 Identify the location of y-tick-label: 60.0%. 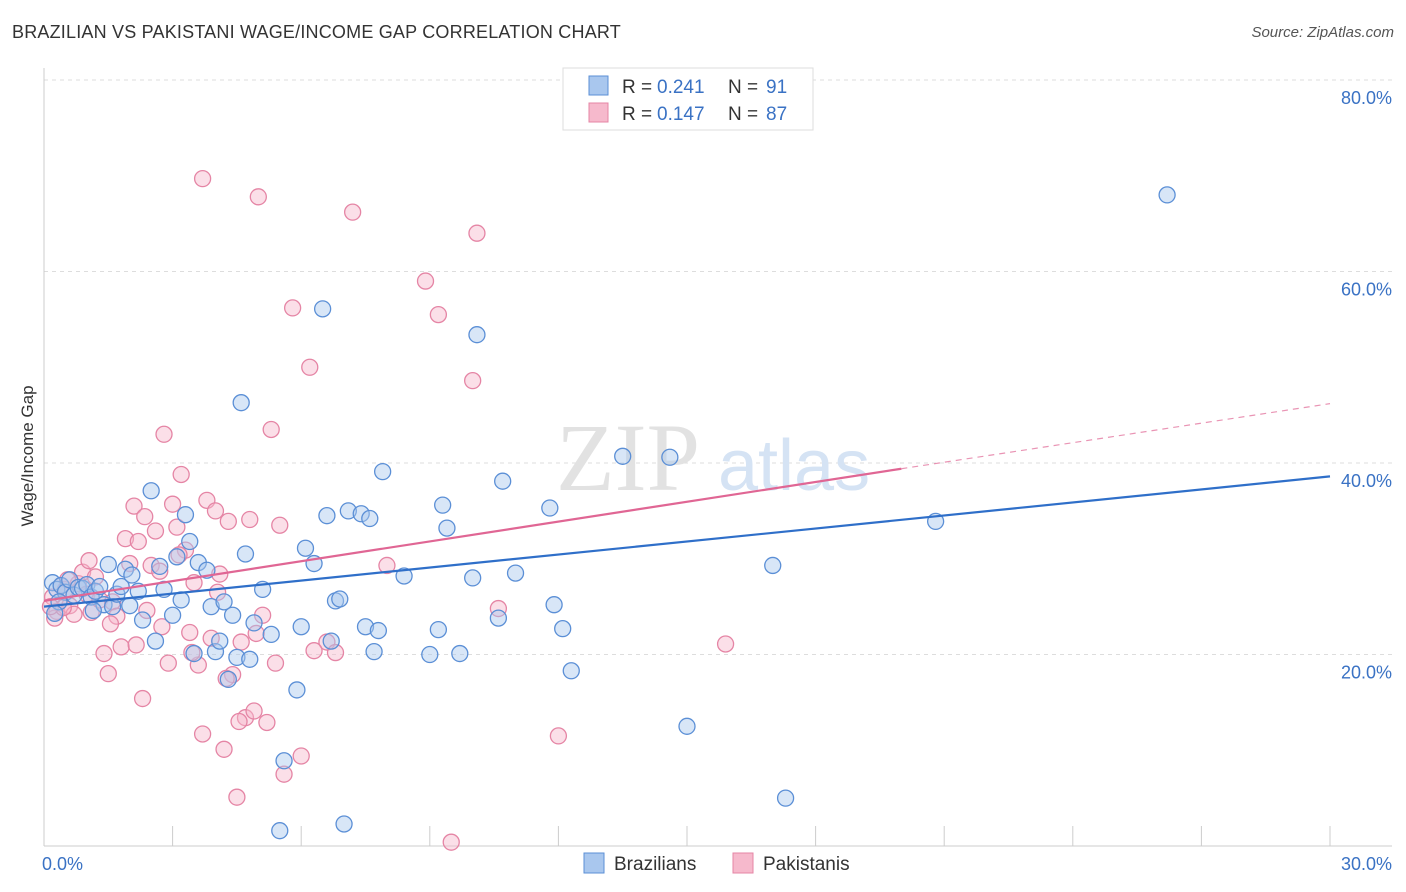
(1366, 290).